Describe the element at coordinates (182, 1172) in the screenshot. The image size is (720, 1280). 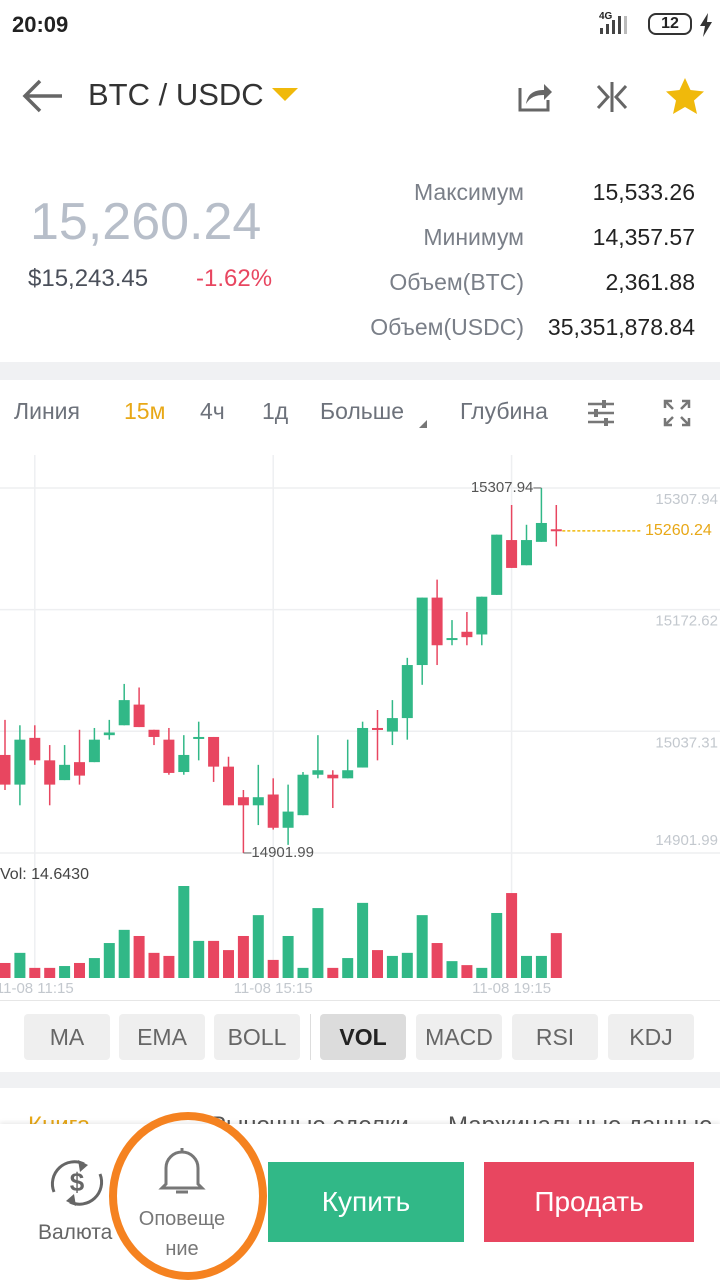
I see `bell-icon` at that location.